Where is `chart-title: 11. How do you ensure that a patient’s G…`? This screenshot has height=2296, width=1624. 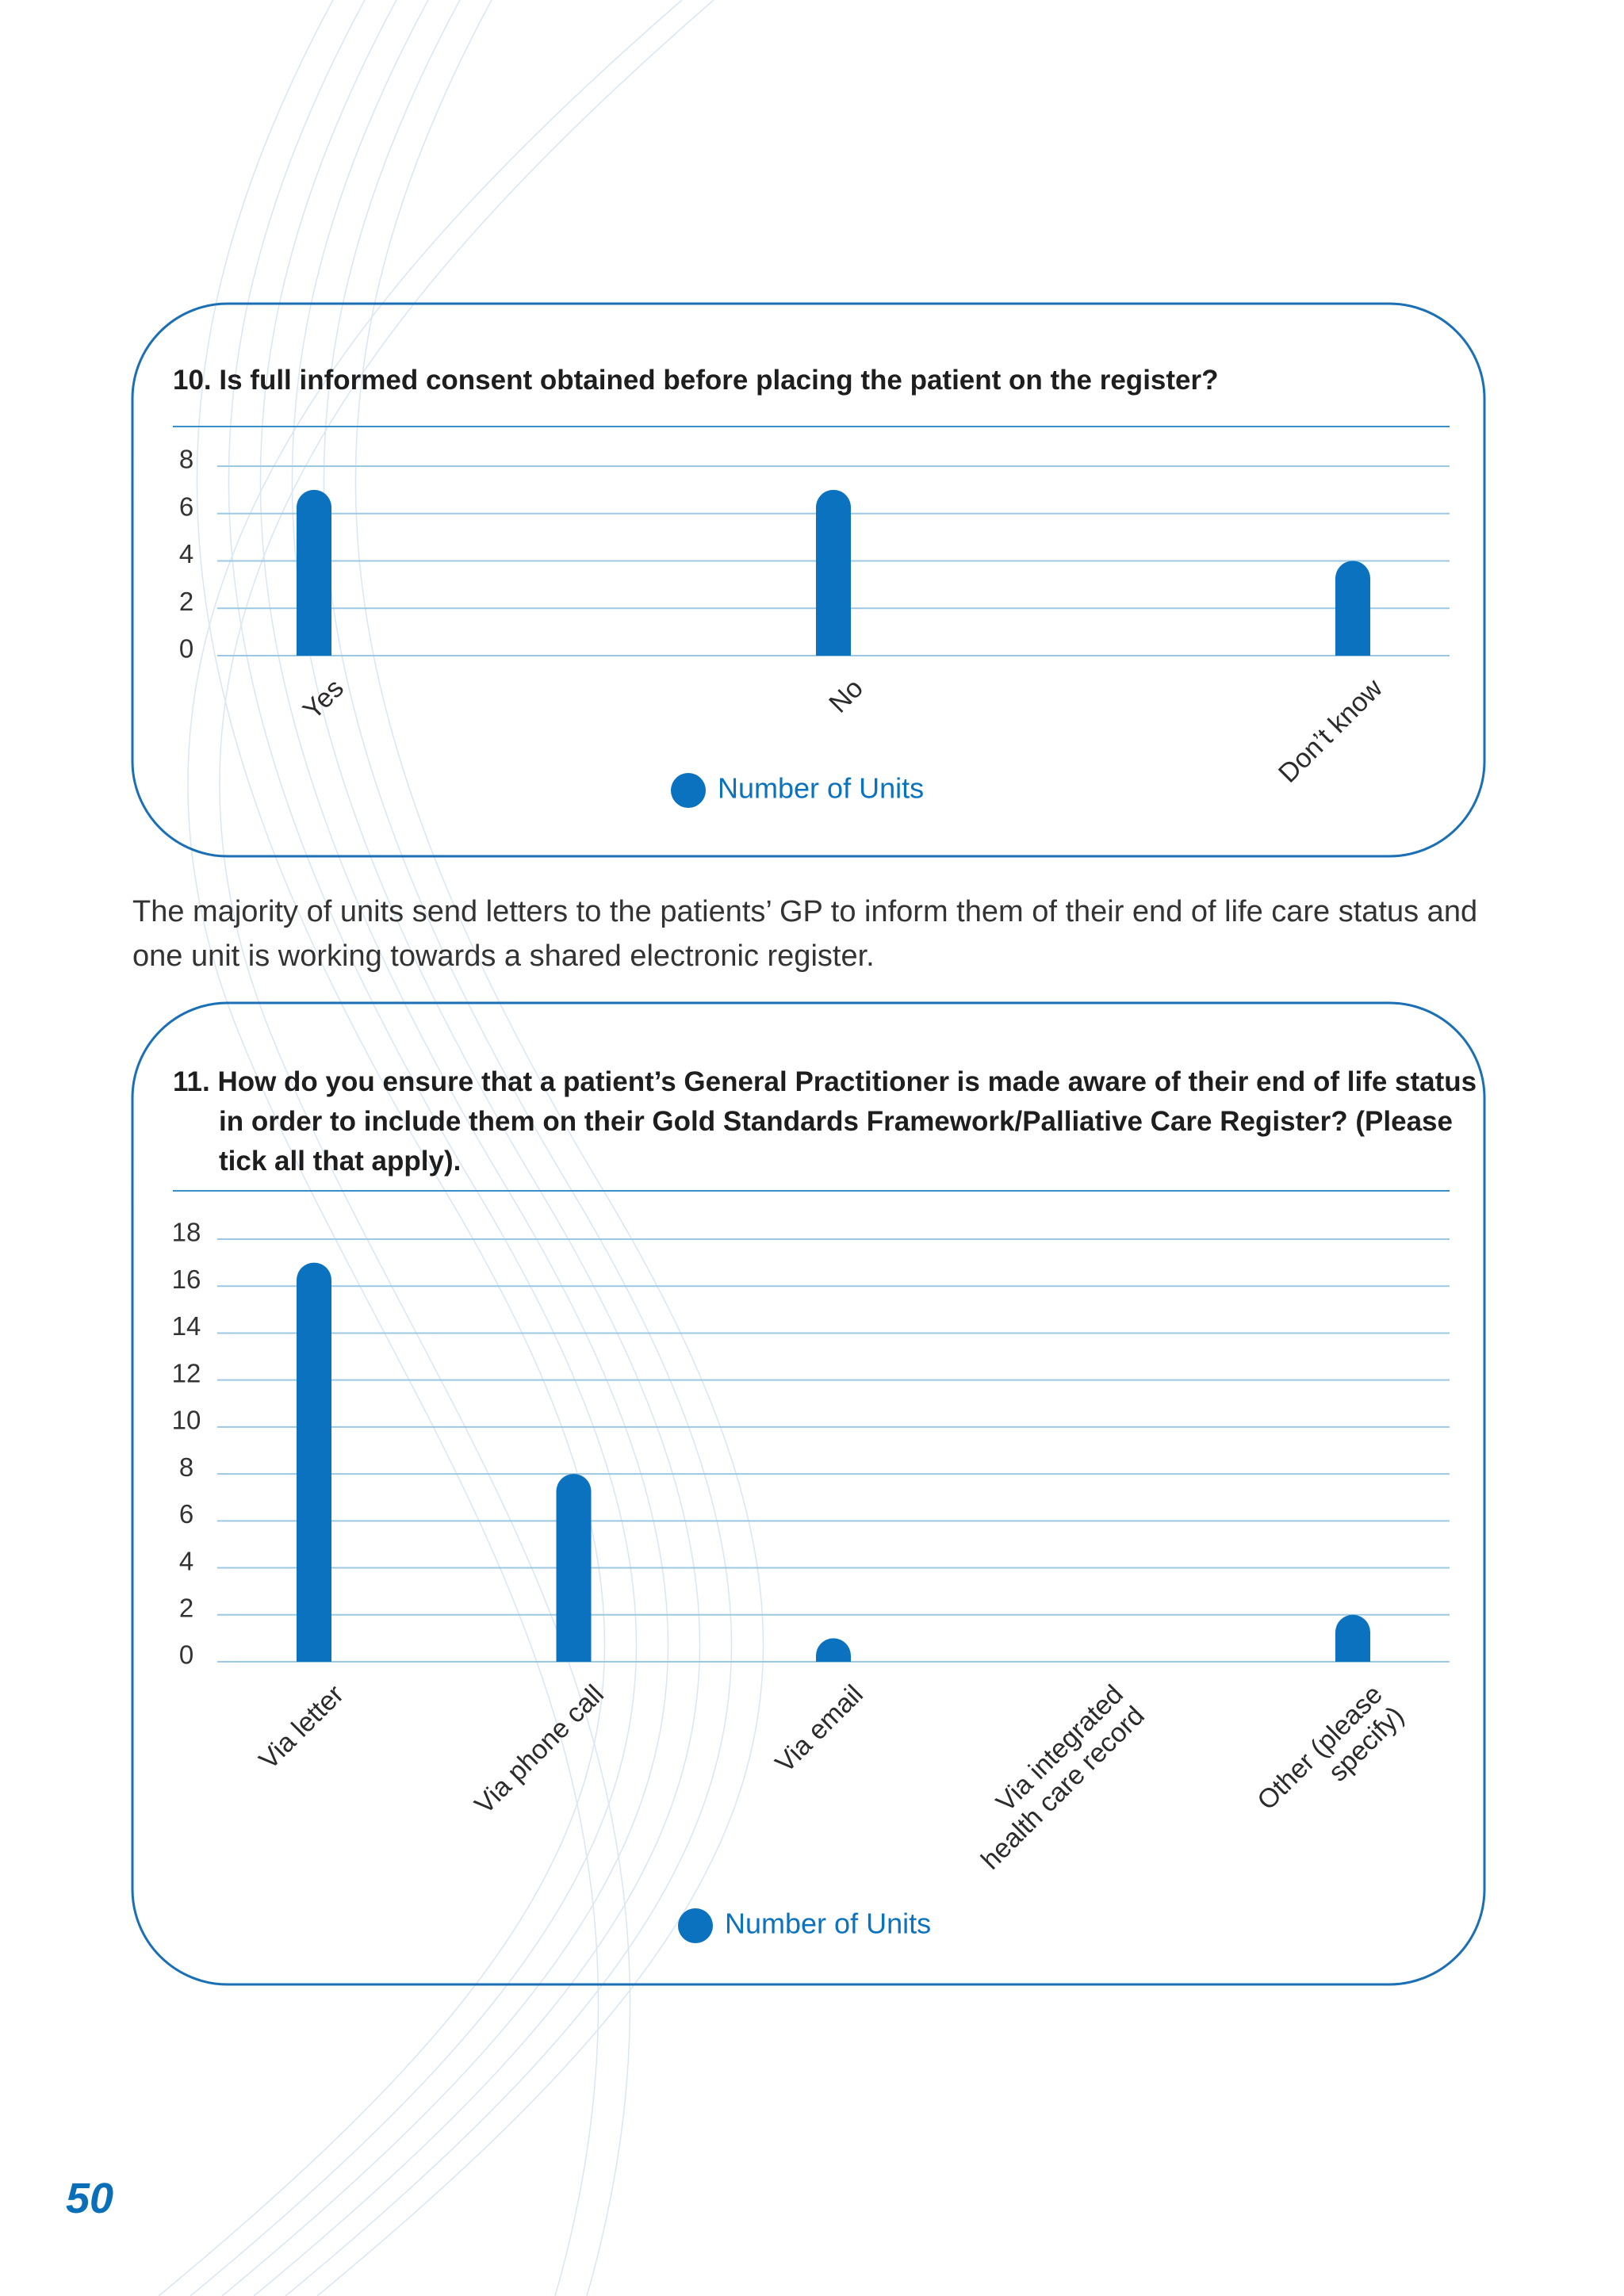 chart-title: 11. How do you ensure that a patient’s G… is located at coordinates (825, 1121).